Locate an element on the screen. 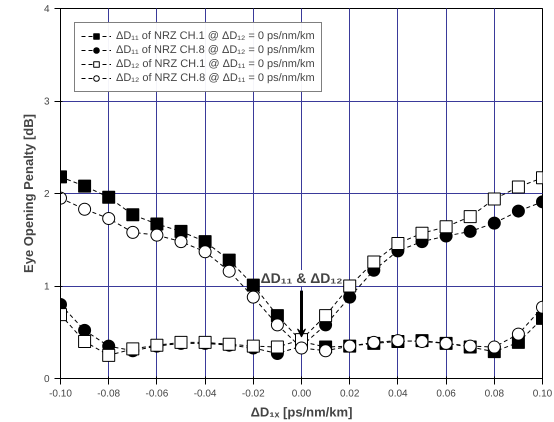 This screenshot has width=554, height=422. x-tick-label: 0.06 is located at coordinates (446, 394).